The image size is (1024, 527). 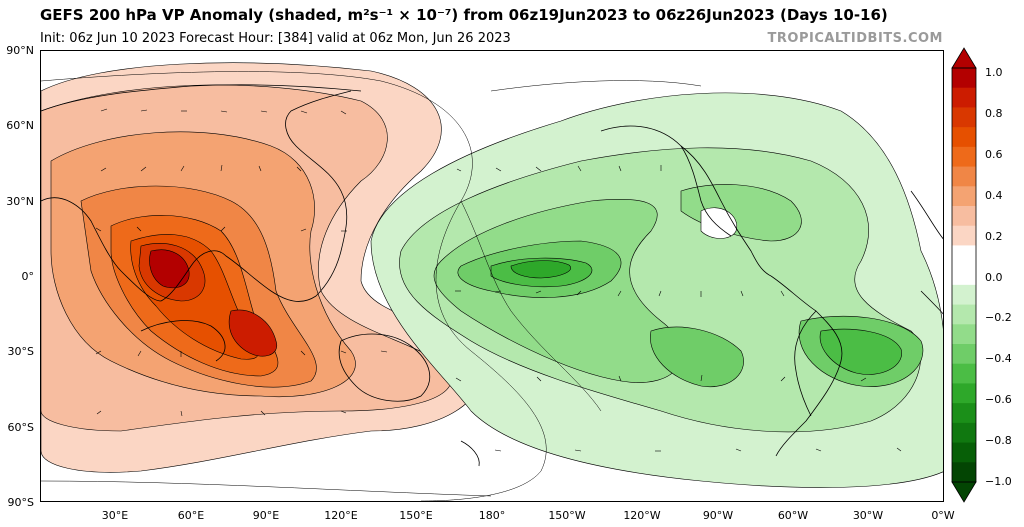 What do you see at coordinates (20, 427) in the screenshot?
I see `lat-label: 60°S` at bounding box center [20, 427].